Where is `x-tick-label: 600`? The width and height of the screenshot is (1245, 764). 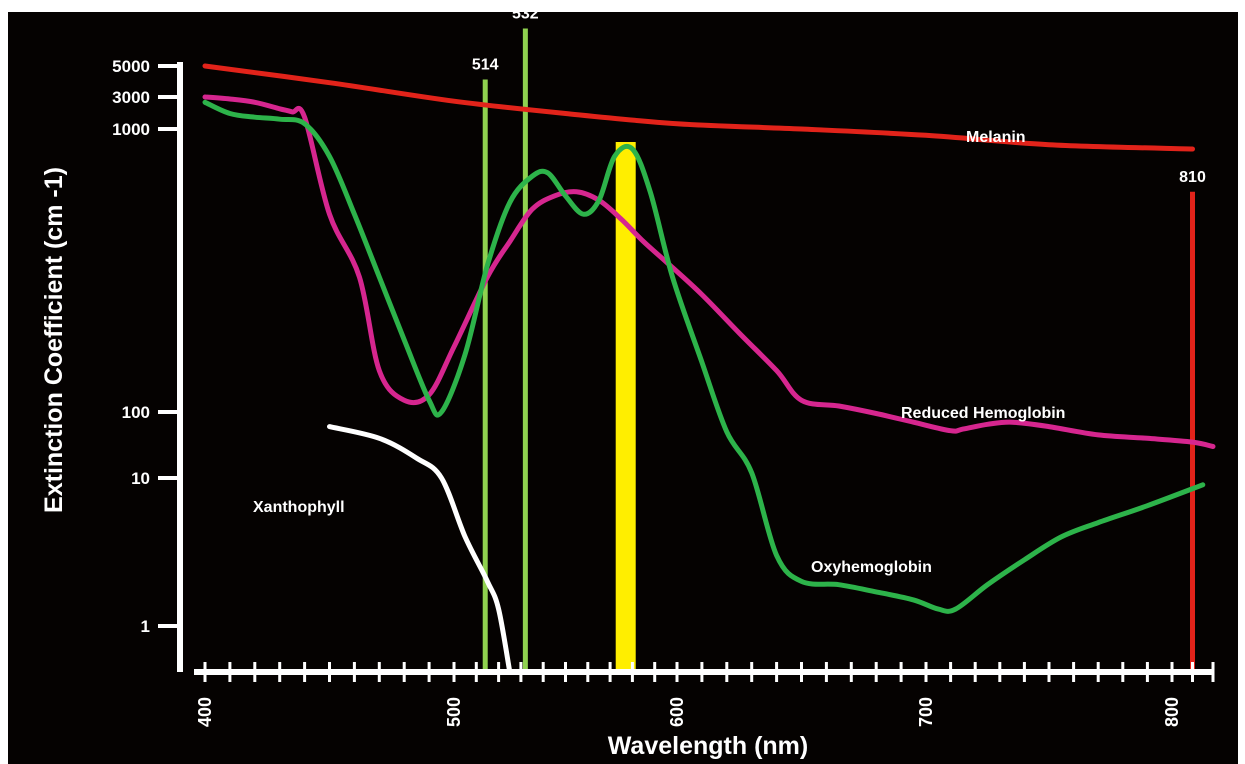
x-tick-label: 600 is located at coordinates (677, 712).